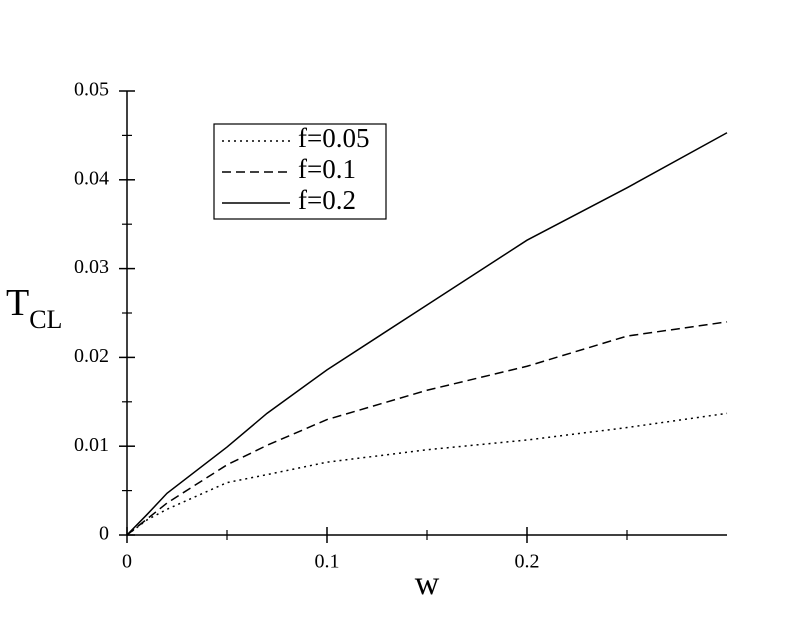 Image resolution: width=792 pixels, height=617 pixels. I want to click on y-tick-label: 0.05, so click(91, 90).